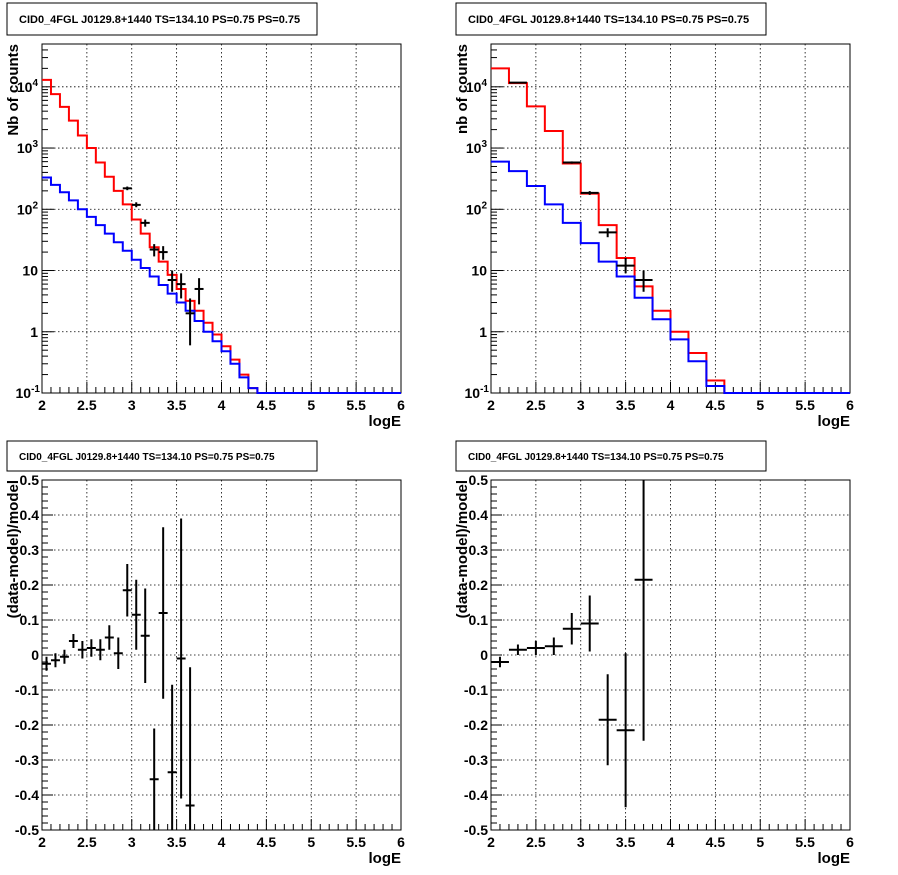  What do you see at coordinates (28, 392) in the screenshot?
I see `y-tick-label: 10⁻¹` at bounding box center [28, 392].